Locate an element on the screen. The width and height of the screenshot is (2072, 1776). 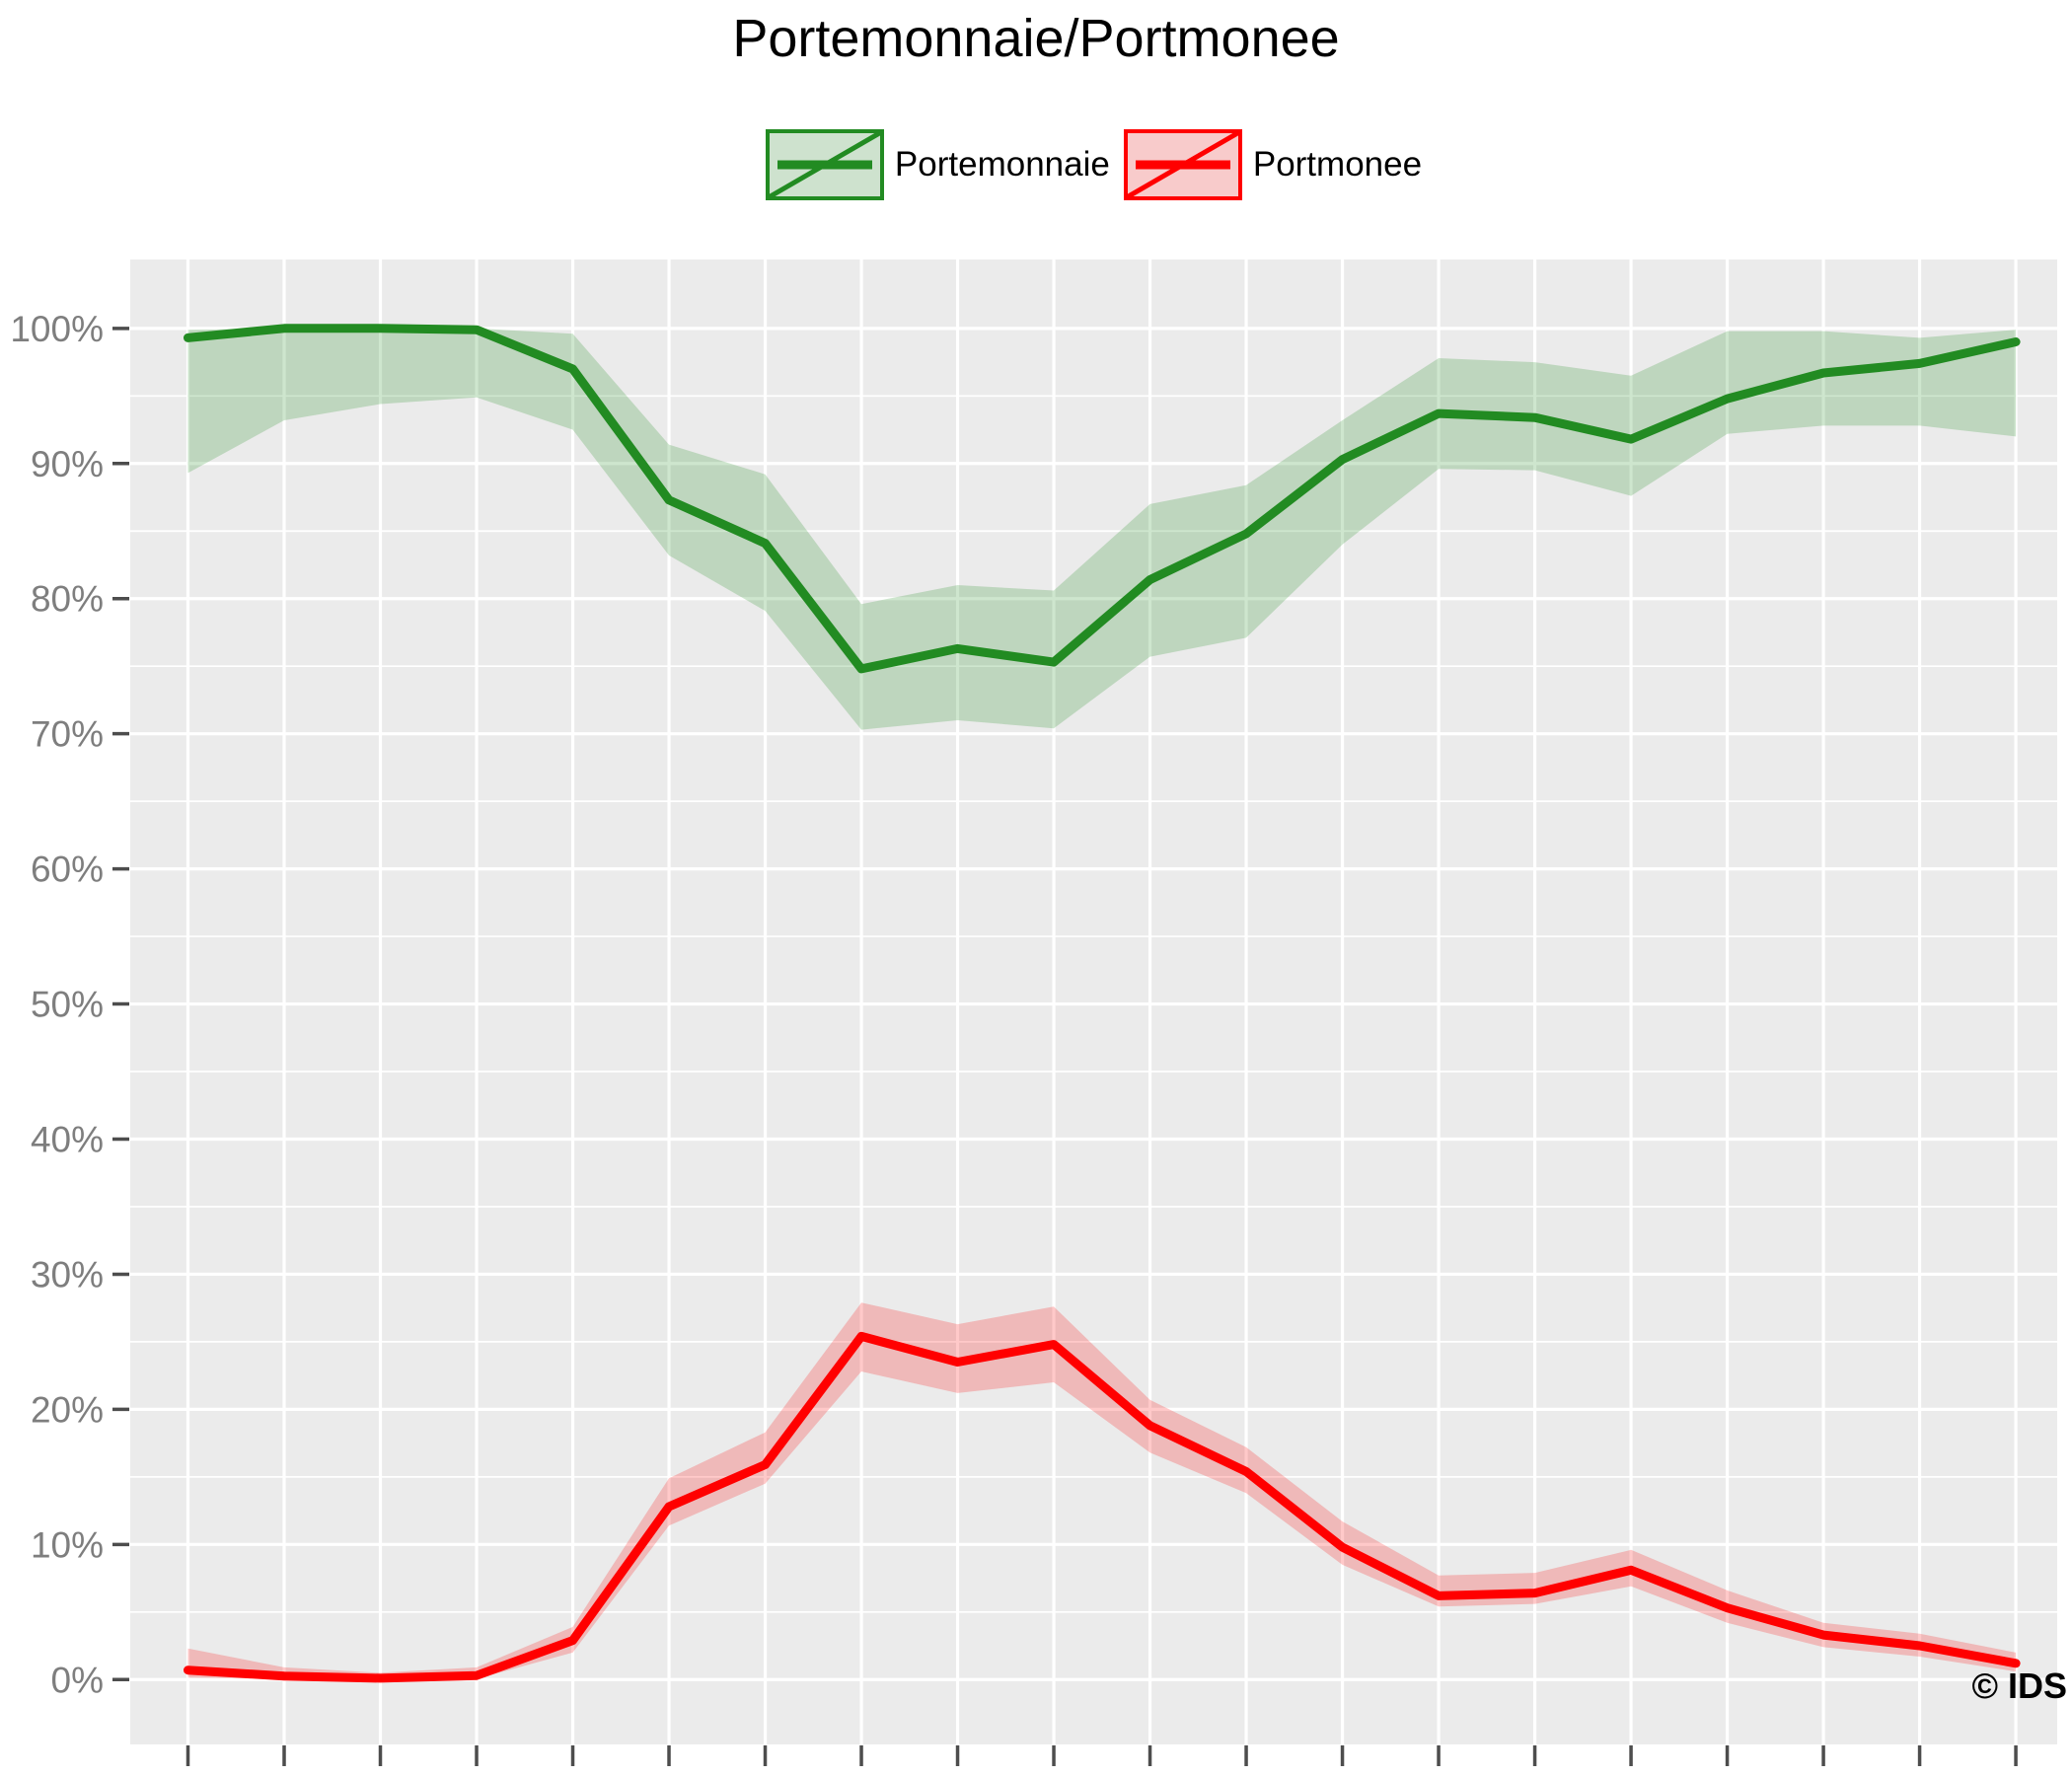
y-axis-label: 50% is located at coordinates (67, 1005).